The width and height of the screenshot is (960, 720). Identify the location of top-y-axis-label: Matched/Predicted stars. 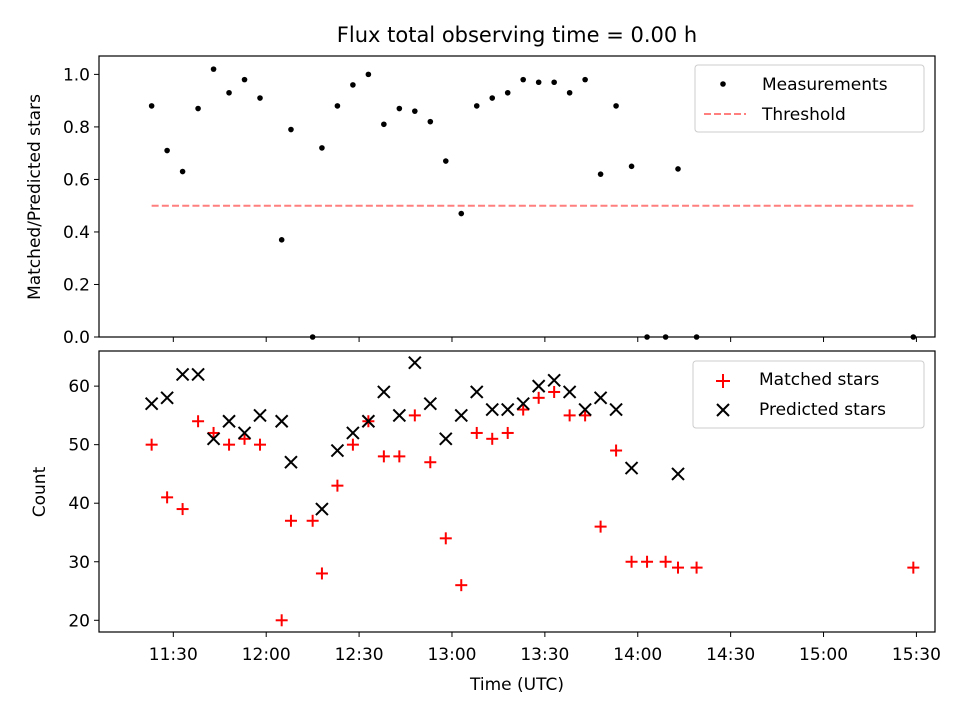
(35, 197).